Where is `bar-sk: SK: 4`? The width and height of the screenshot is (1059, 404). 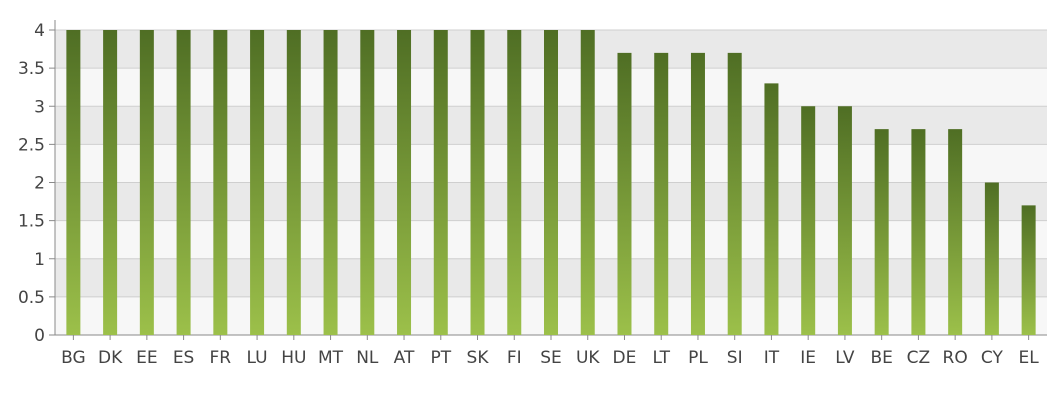
bar-sk: SK: 4 is located at coordinates (477, 182).